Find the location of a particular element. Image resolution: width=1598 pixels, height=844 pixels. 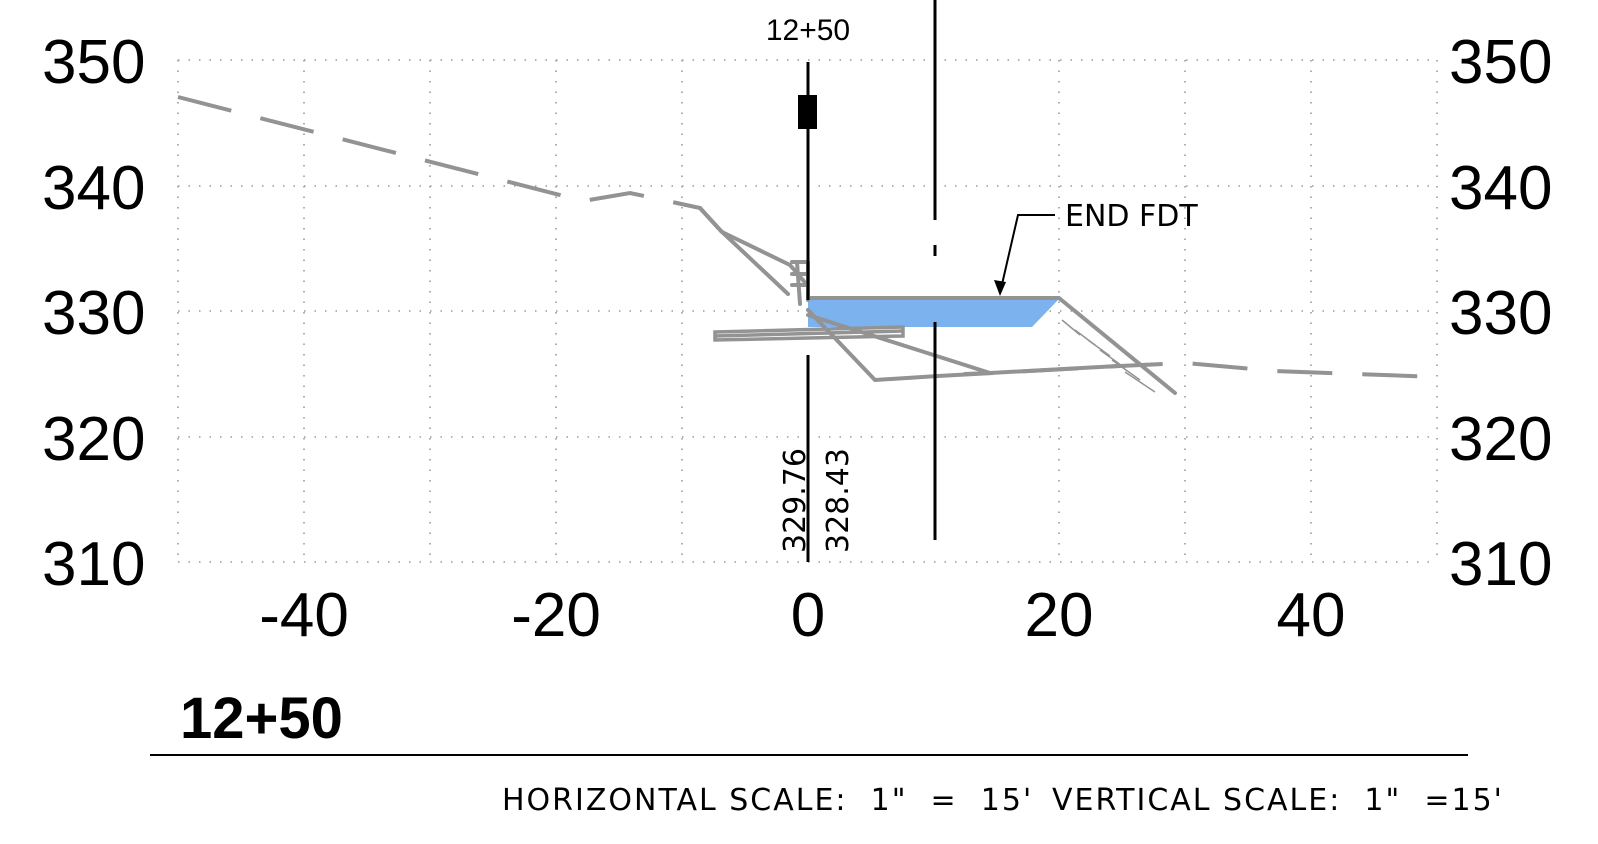

x-tick-label: 0 is located at coordinates (808, 615).